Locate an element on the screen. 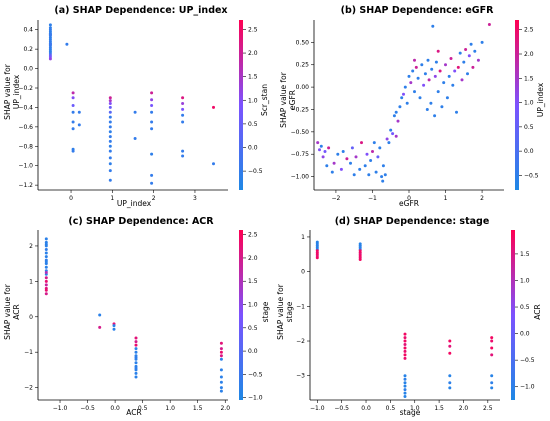  panel-a-x-tick-label: 2 is located at coordinates (154, 198).